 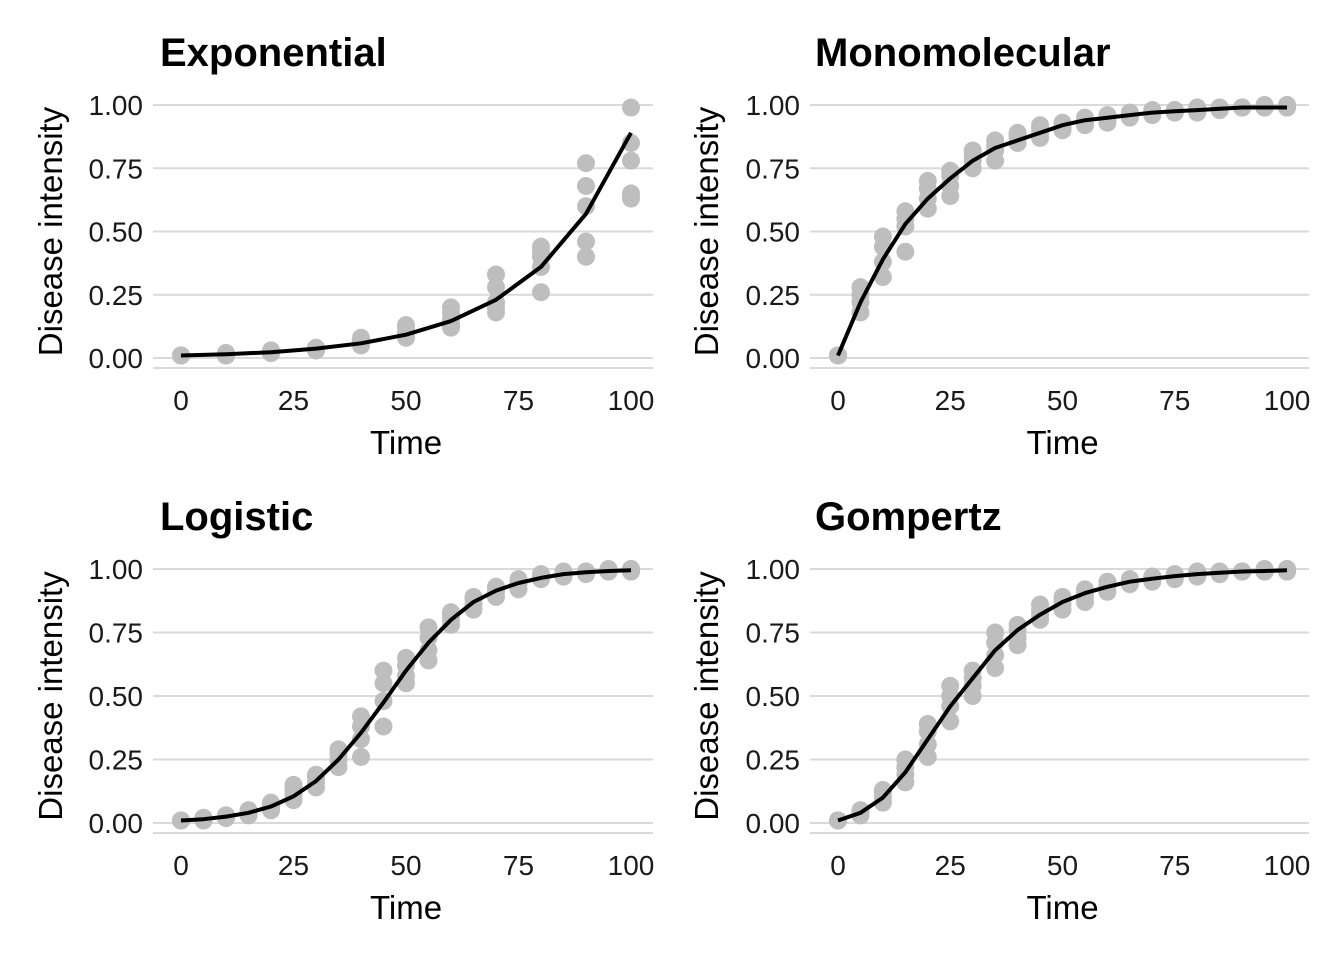 I want to click on panel-title: Gompertz, so click(x=908, y=517).